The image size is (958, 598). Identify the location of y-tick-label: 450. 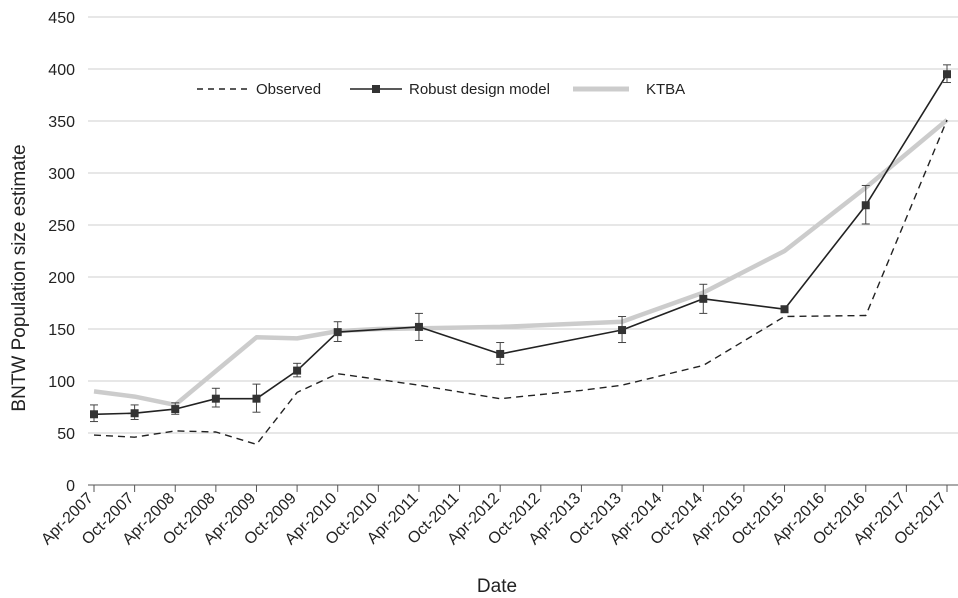
(61, 18).